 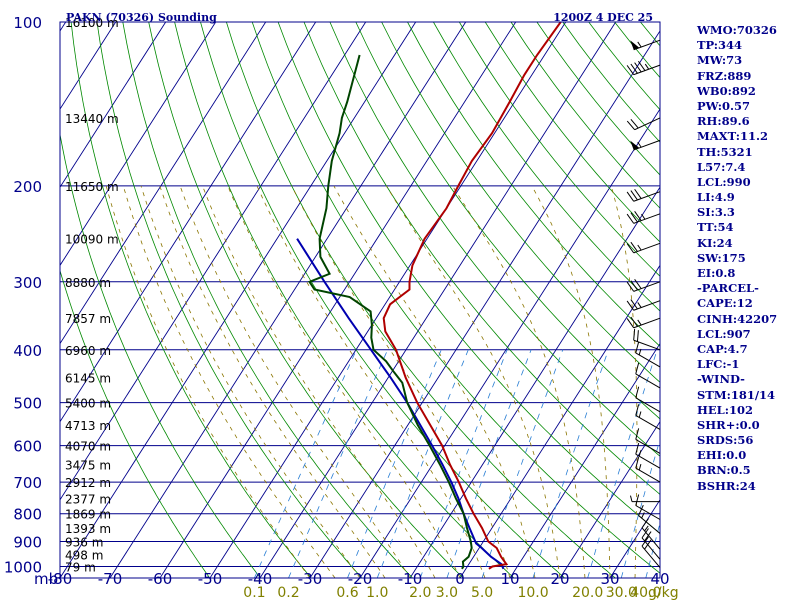 What do you see at coordinates (88, 529) in the screenshot?
I see `height-label: 1393 m` at bounding box center [88, 529].